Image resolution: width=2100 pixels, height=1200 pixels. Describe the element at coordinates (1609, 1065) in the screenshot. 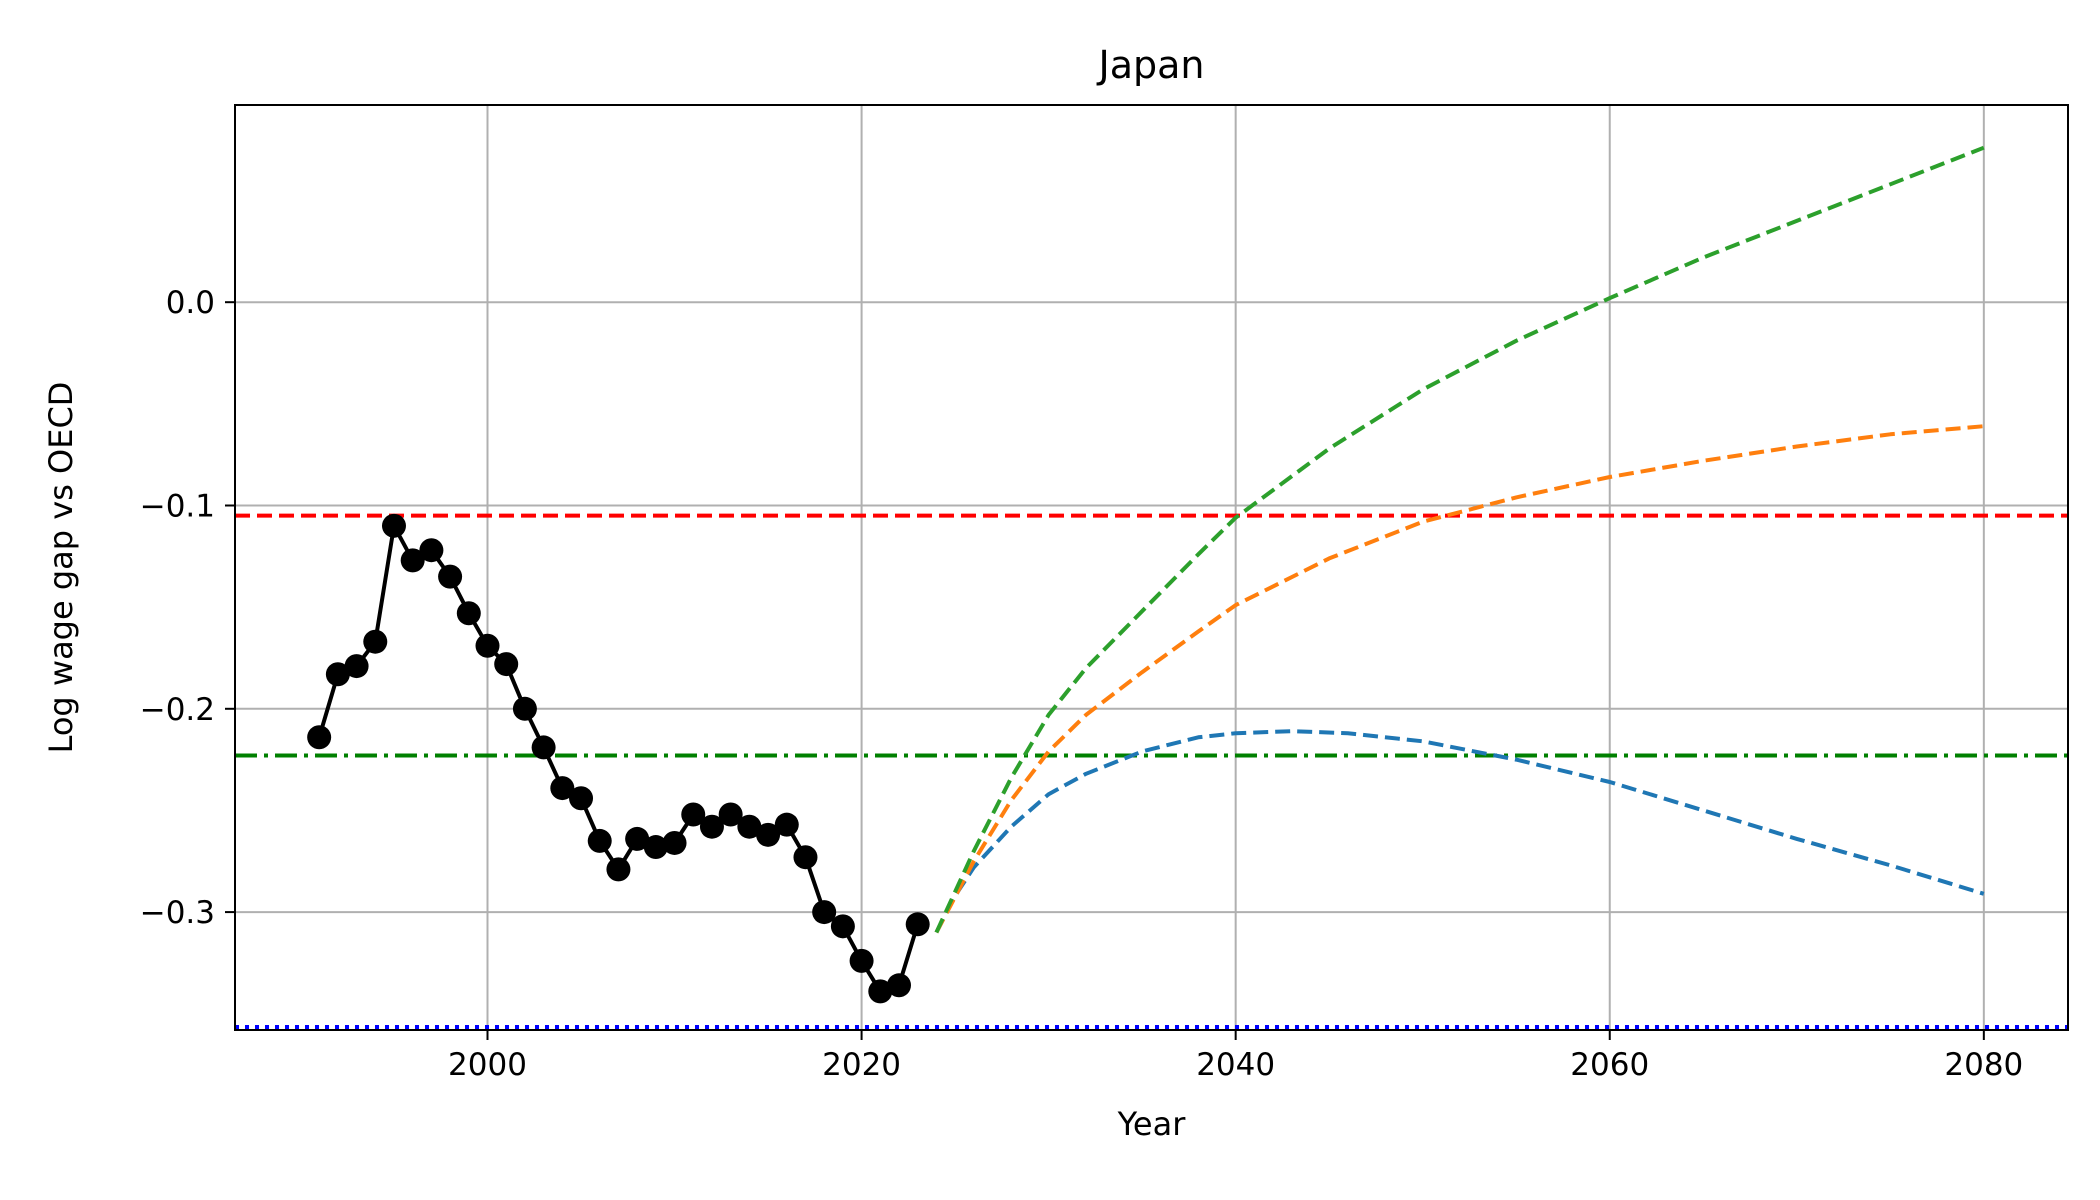

I see `x-tick-label: 2060` at that location.